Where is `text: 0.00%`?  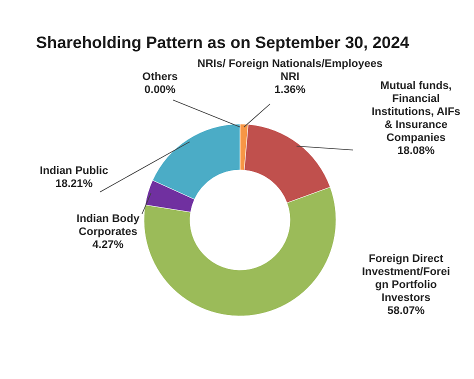
text: 0.00% is located at coordinates (160, 90).